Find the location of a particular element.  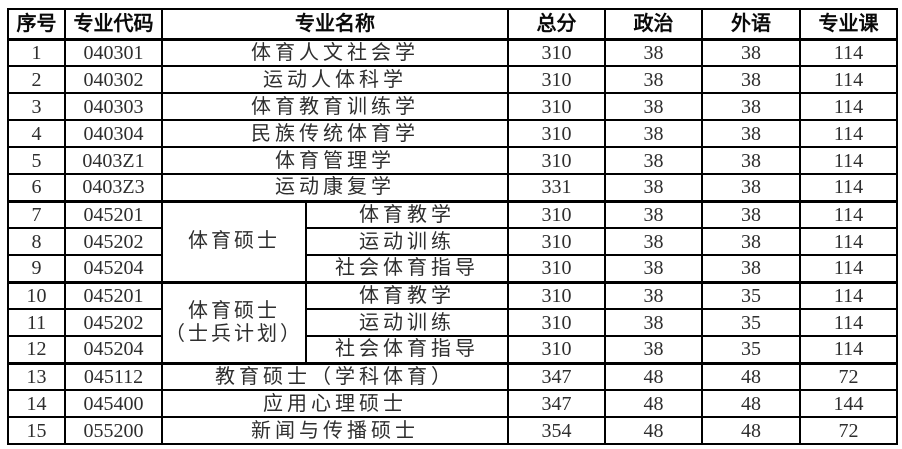

table-row: 4 040304 民族传统体育学 310 38 38 114 is located at coordinates (452, 133).